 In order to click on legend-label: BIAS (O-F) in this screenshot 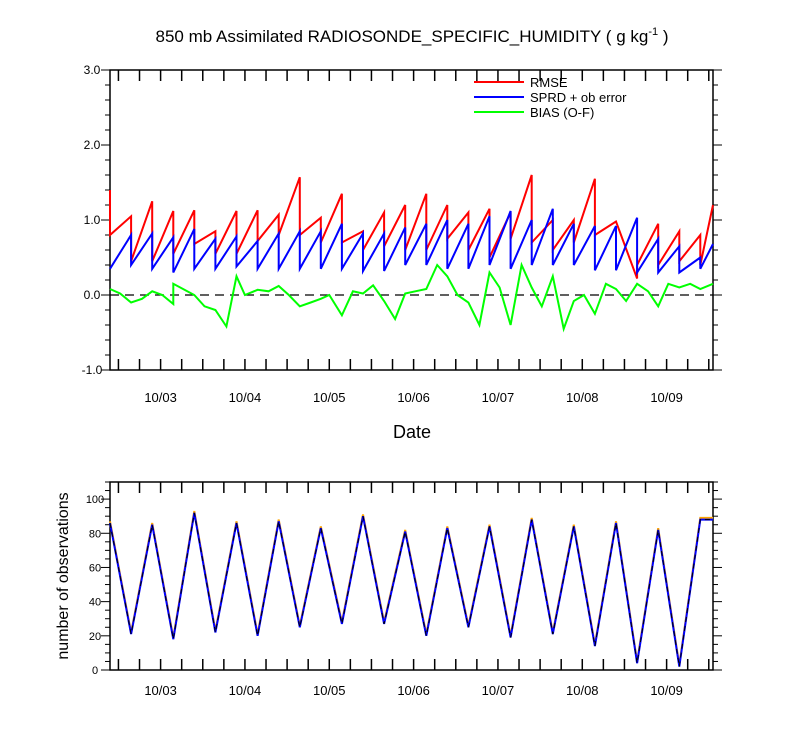, I will do `click(562, 112)`.